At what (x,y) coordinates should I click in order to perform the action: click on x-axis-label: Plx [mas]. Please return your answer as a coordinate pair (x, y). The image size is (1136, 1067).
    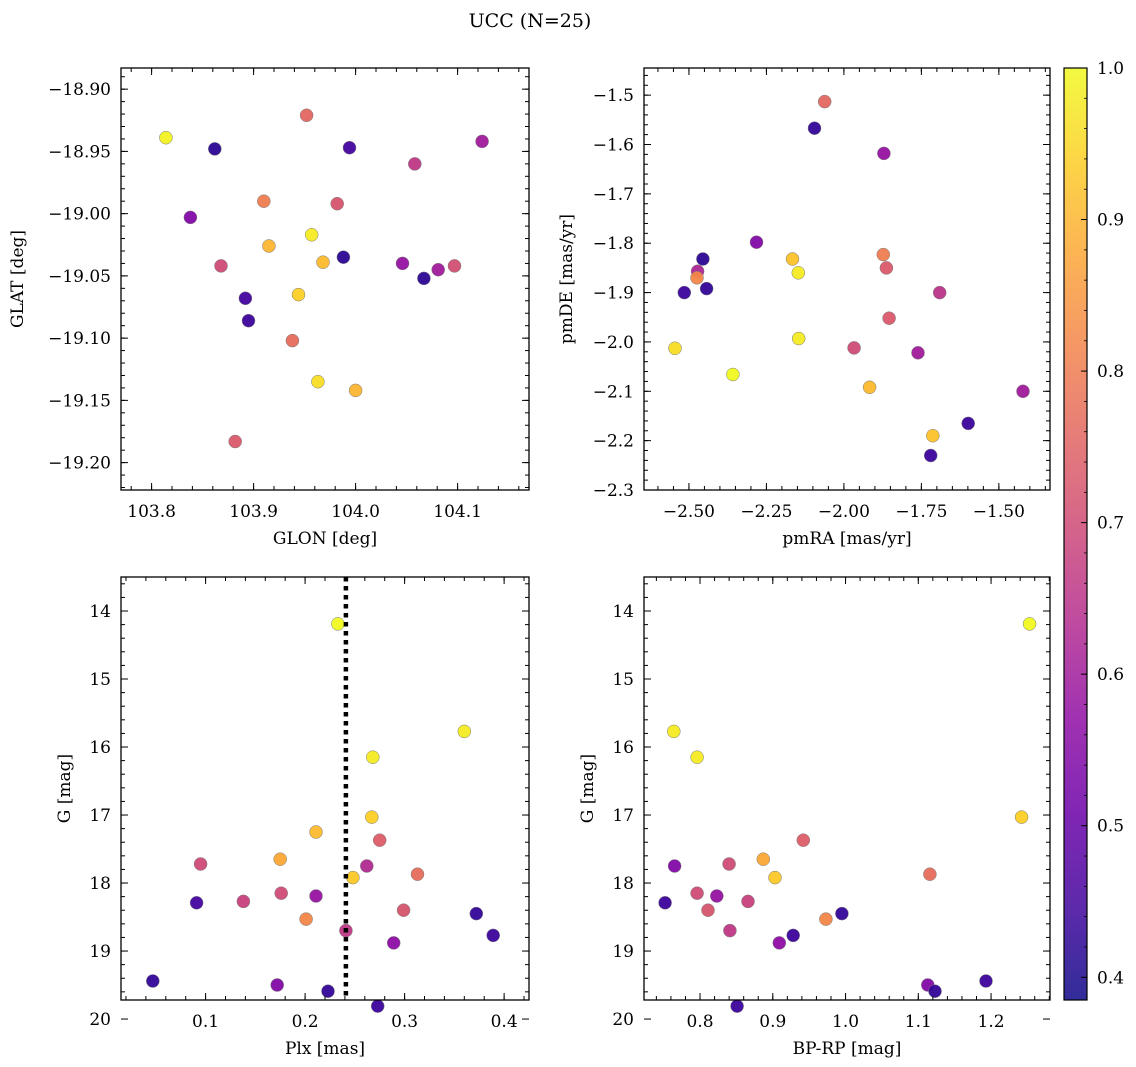
    Looking at the image, I should click on (325, 1049).